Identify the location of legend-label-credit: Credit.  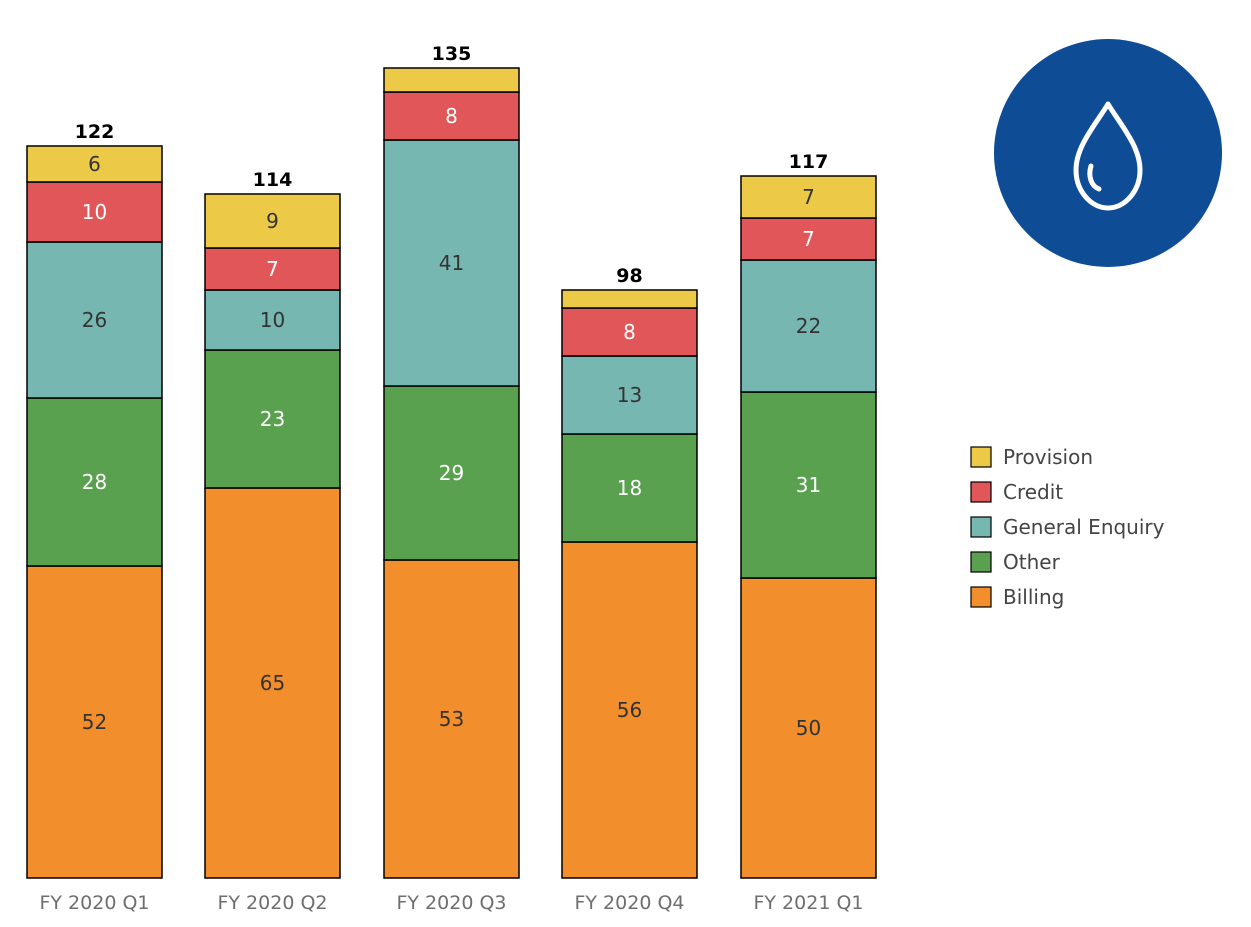
(1033, 492).